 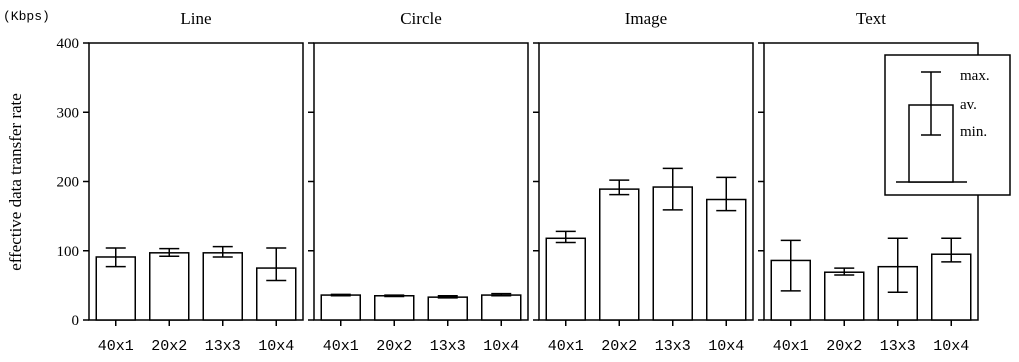 I want to click on y-tick-label: 300, so click(x=68, y=113).